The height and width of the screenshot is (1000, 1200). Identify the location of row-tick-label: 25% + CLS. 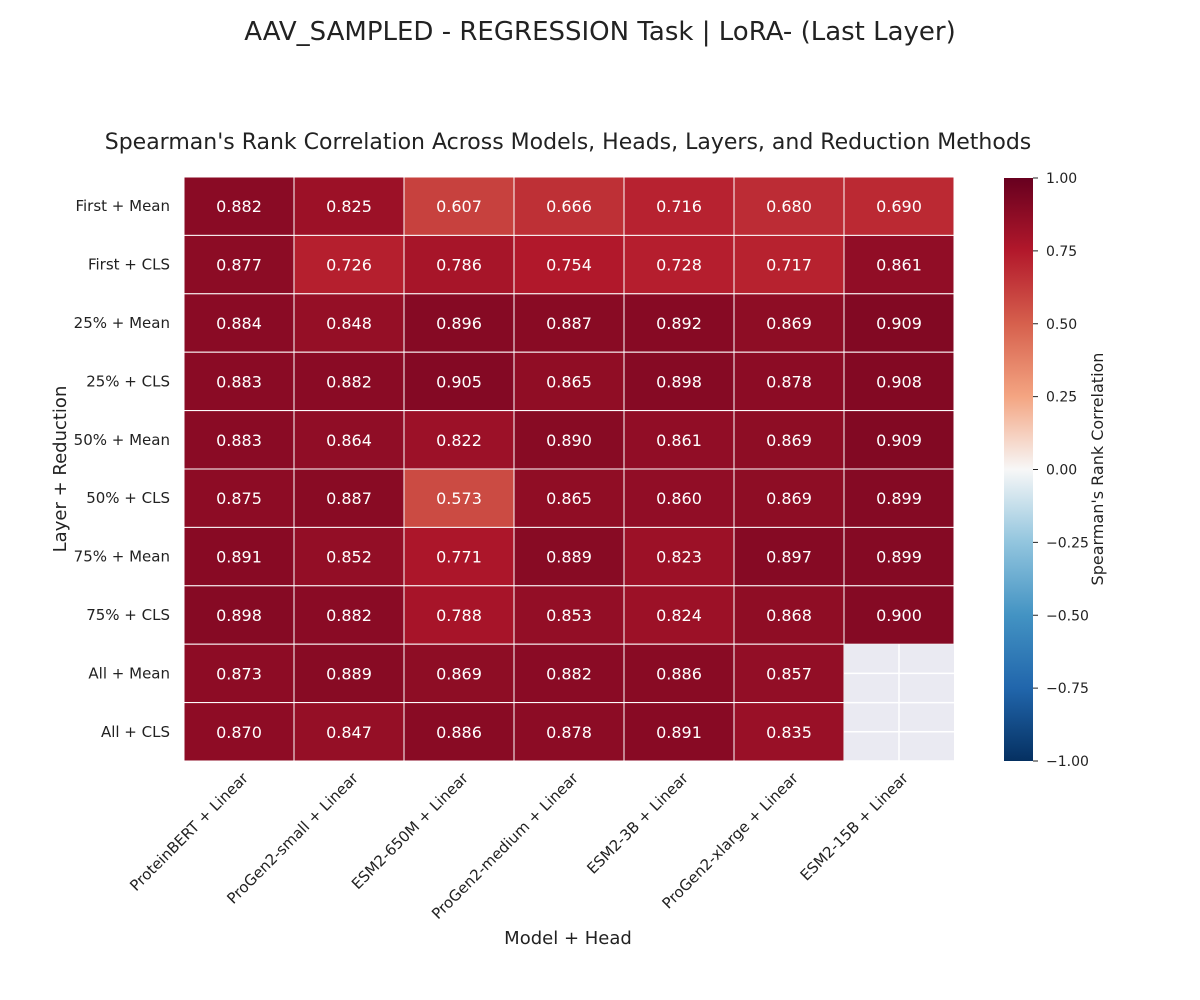
(128, 381).